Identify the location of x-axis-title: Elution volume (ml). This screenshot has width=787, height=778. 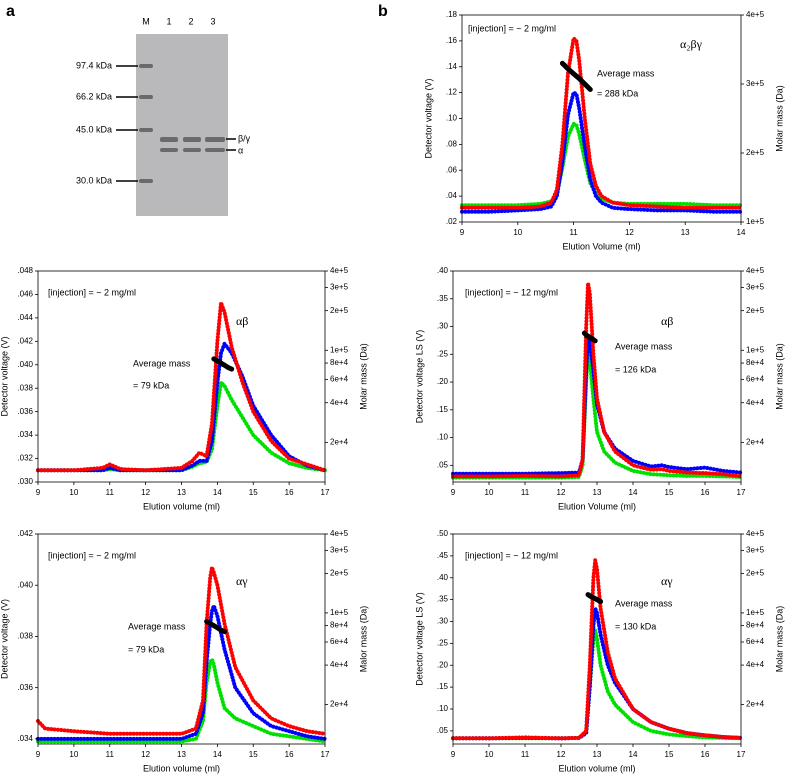
(596, 768).